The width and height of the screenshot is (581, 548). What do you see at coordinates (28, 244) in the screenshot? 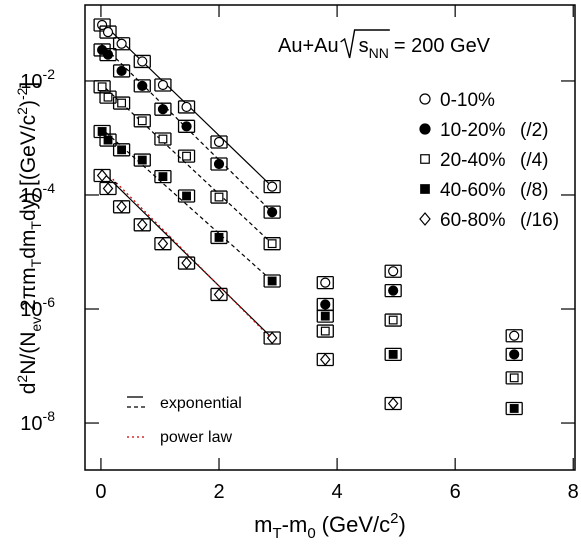
I see `y-label-part: dm` at bounding box center [28, 244].